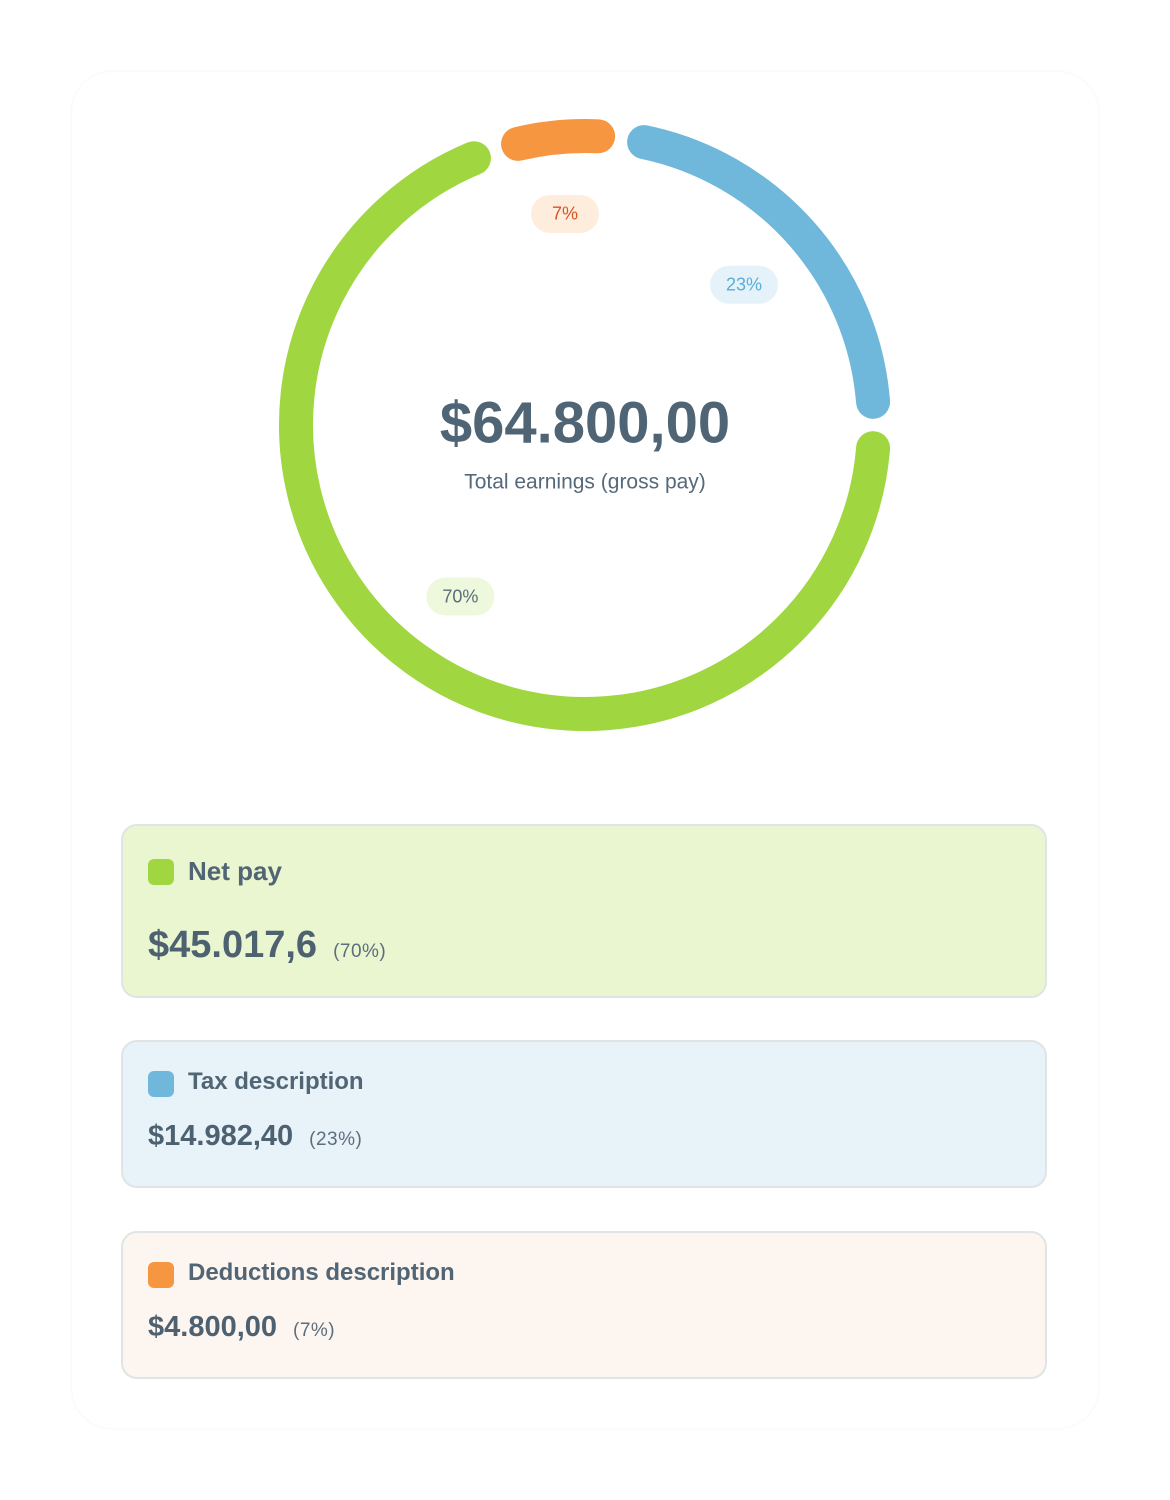 The width and height of the screenshot is (1170, 1500). I want to click on amount-row: $4.800,00 (7%), so click(241, 1327).